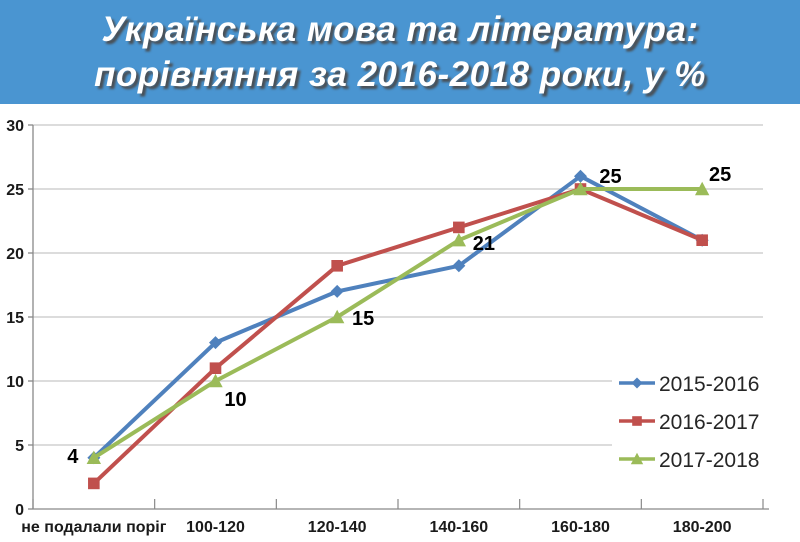  I want to click on x-tick-label: 140-160, so click(458, 527).